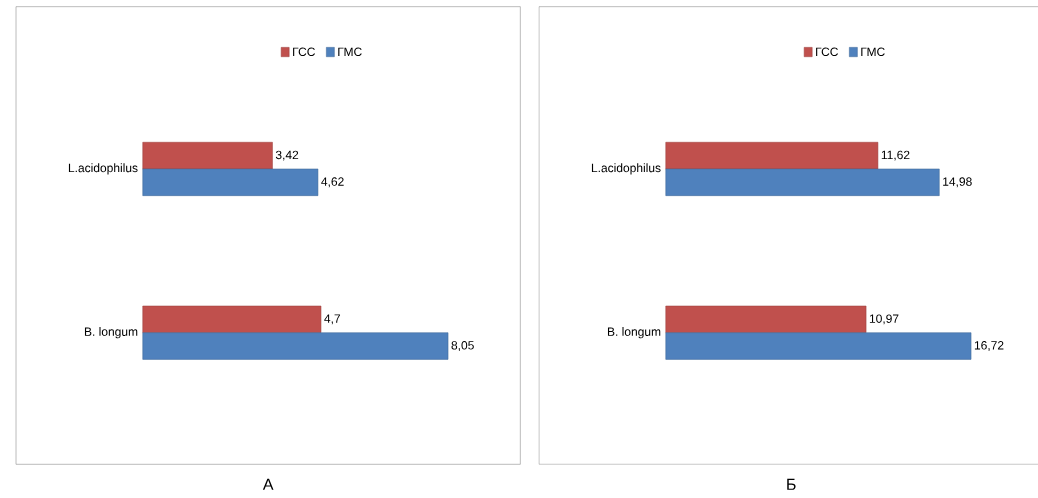 This screenshot has height=498, width=1038. Describe the element at coordinates (462, 346) in the screenshot. I see `data-label: 8,05` at that location.